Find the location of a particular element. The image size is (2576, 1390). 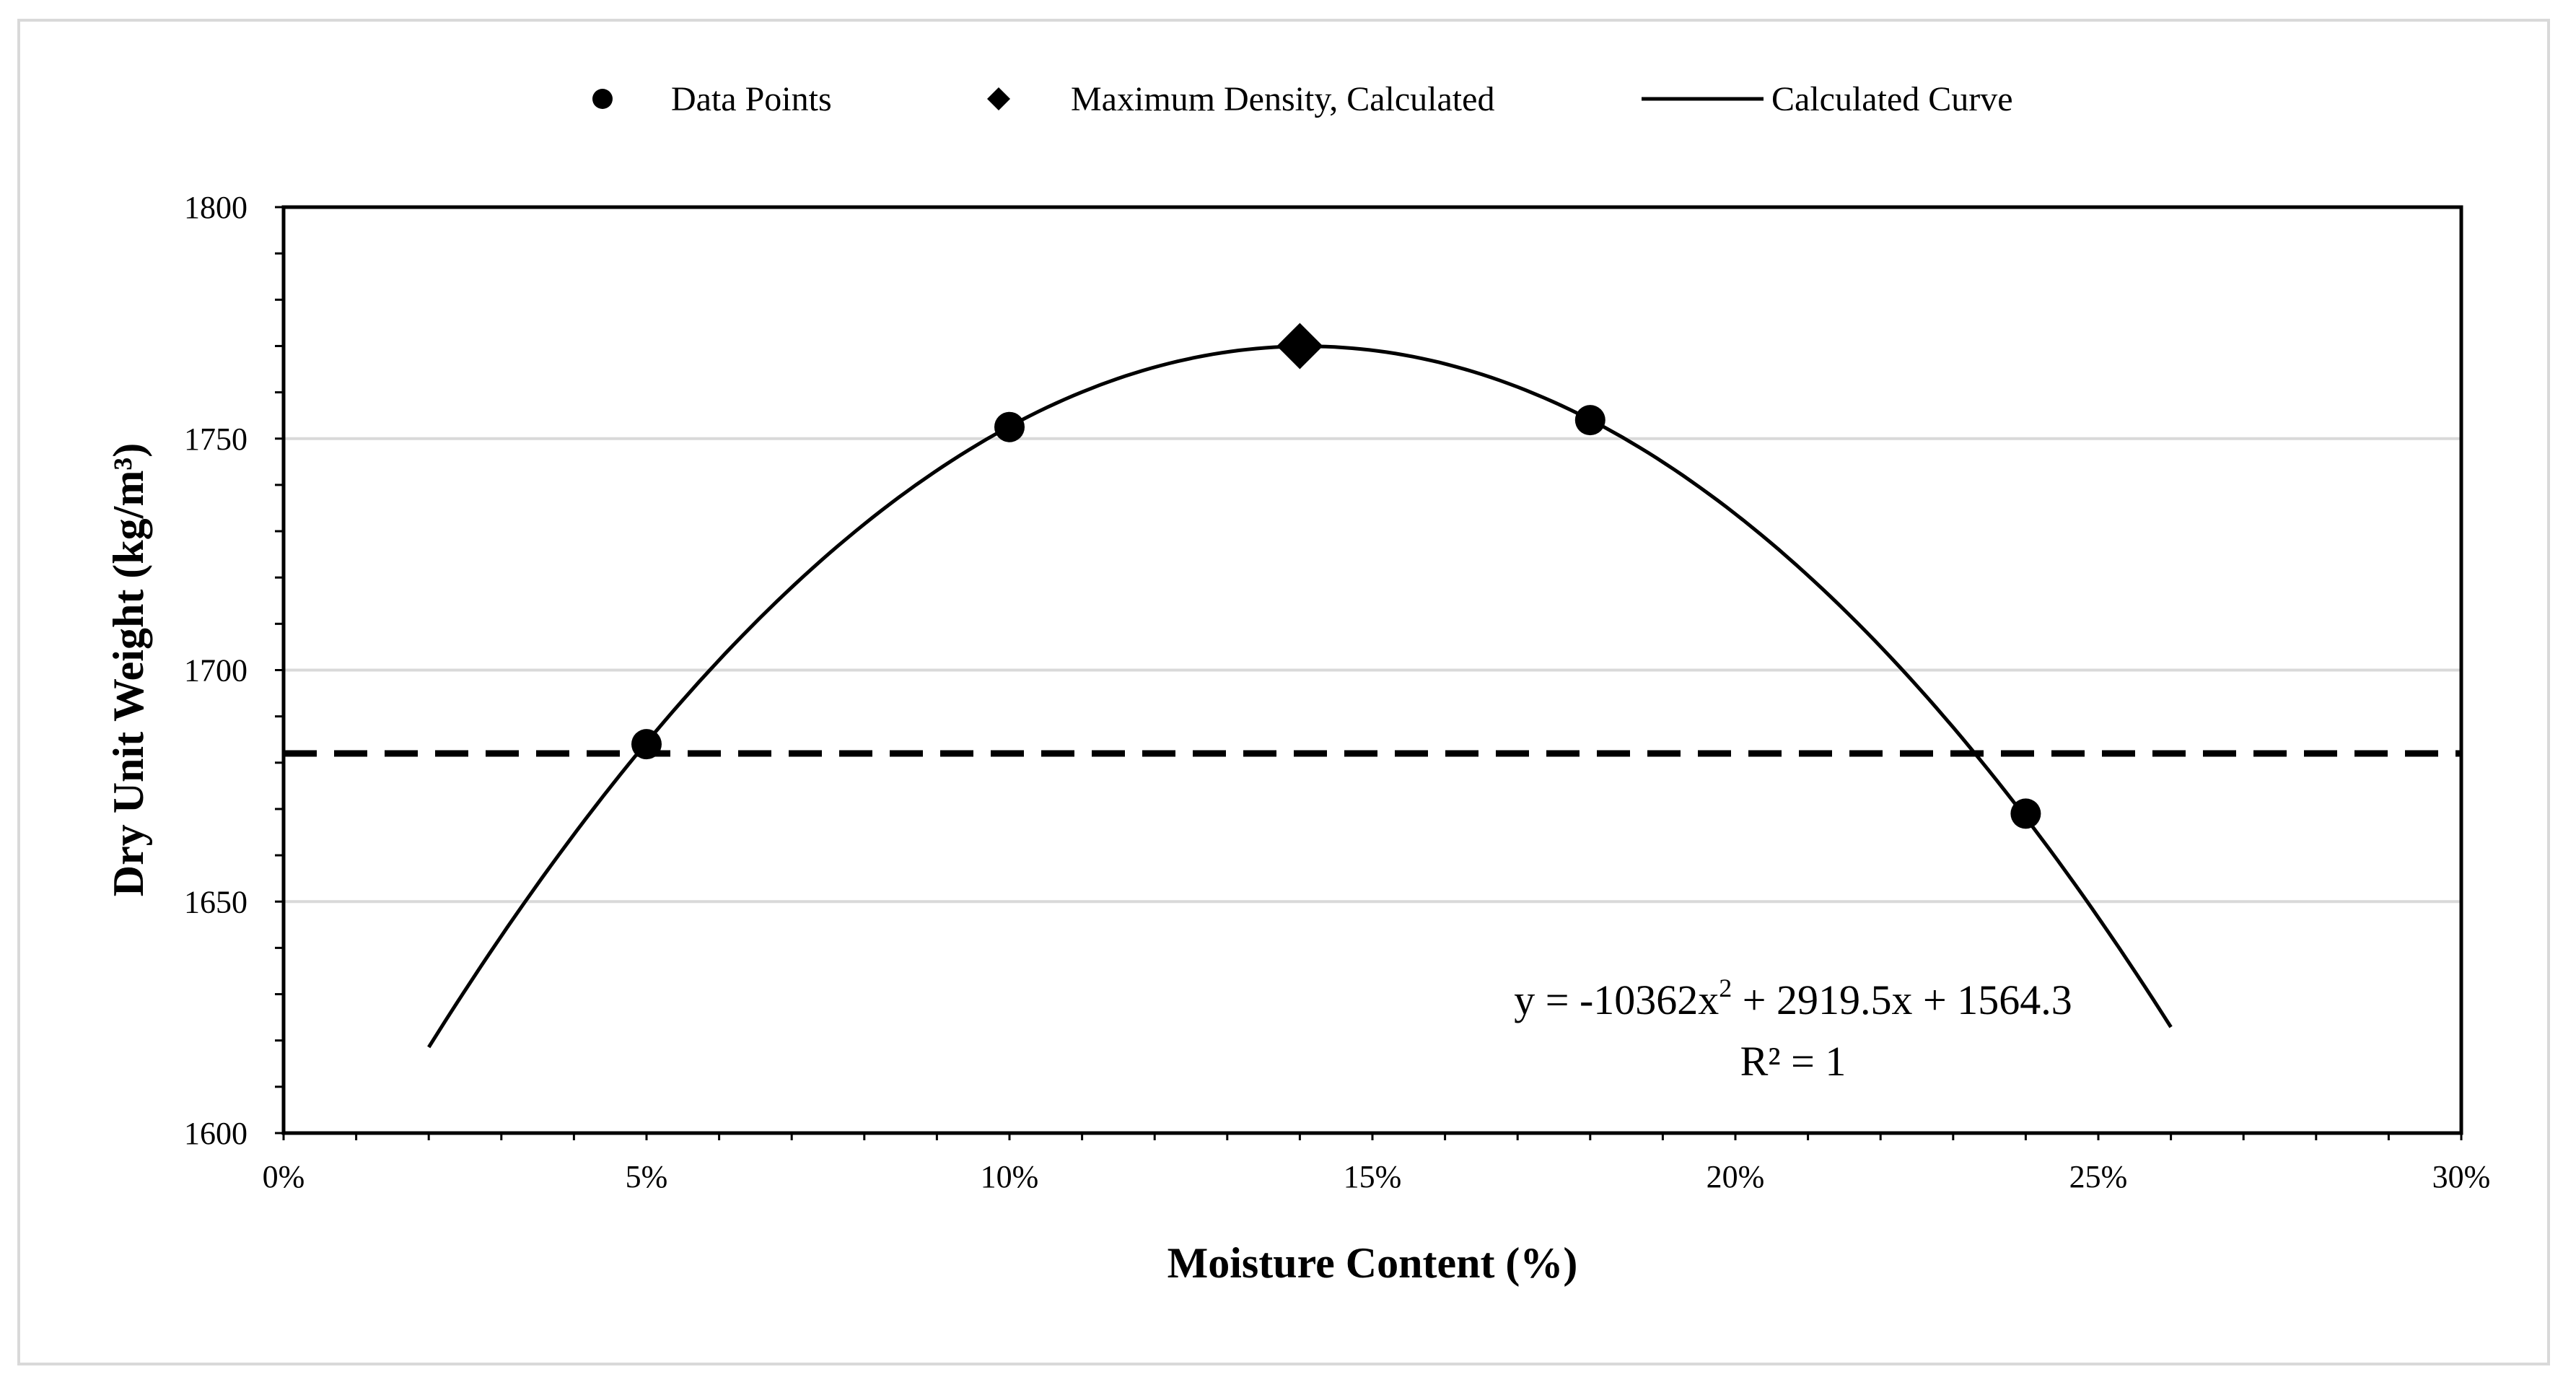

legend-data-points-label: Data Points is located at coordinates (751, 99).